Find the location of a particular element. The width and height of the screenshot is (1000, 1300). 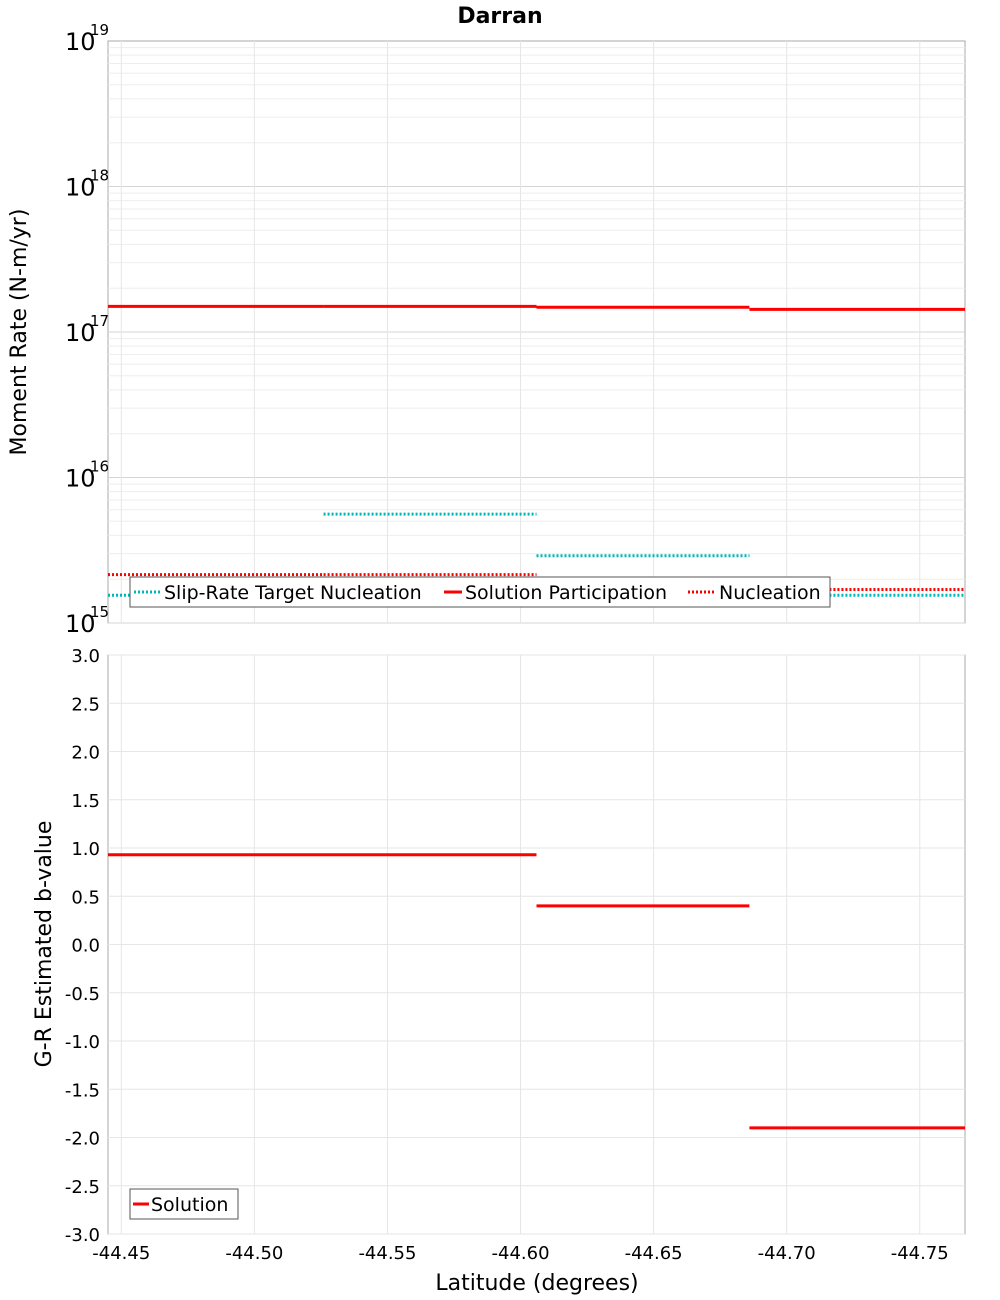

y-tick-exponent: 16 is located at coordinates (99, 467).